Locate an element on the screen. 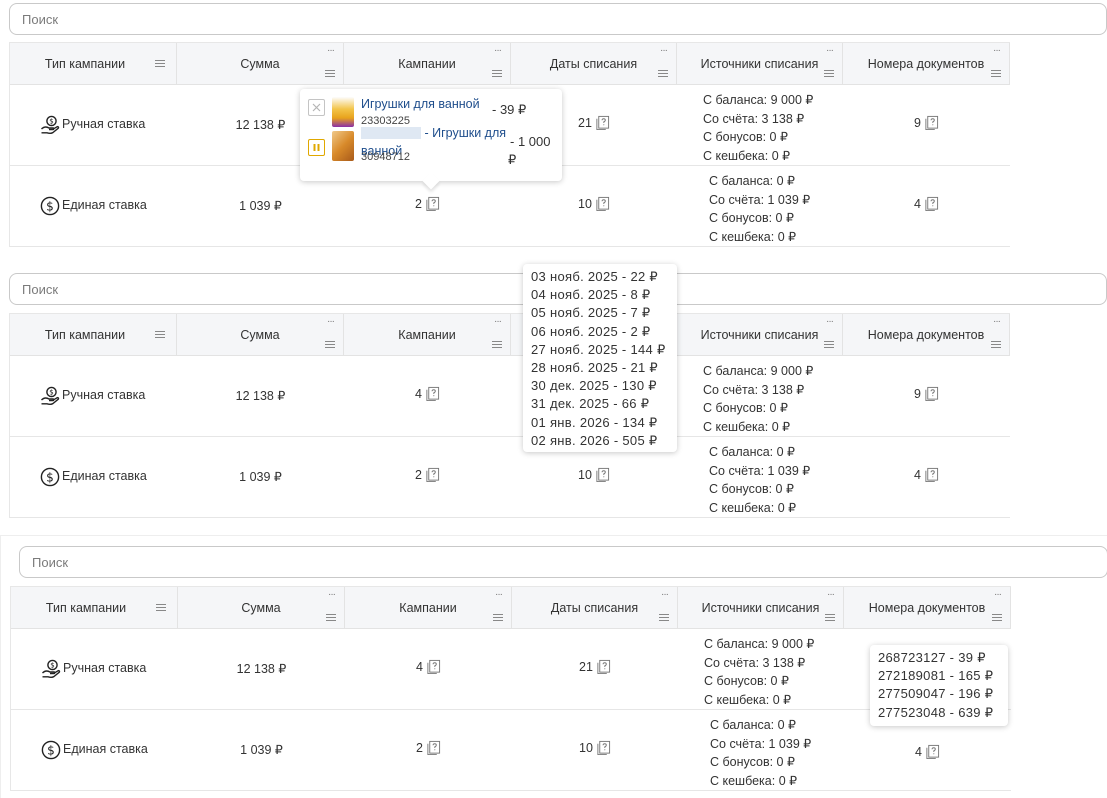  sum-value: 1 039 ₽ is located at coordinates (261, 750).